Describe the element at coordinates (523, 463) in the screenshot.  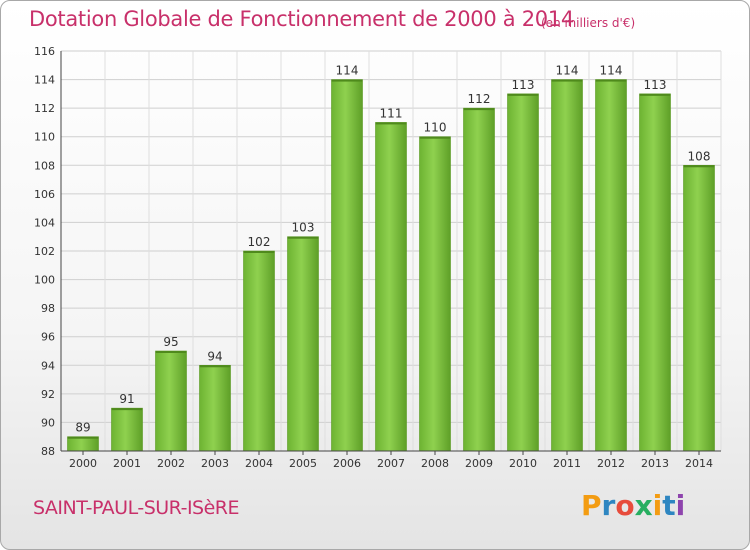
I see `x-tick-label: 2010` at that location.